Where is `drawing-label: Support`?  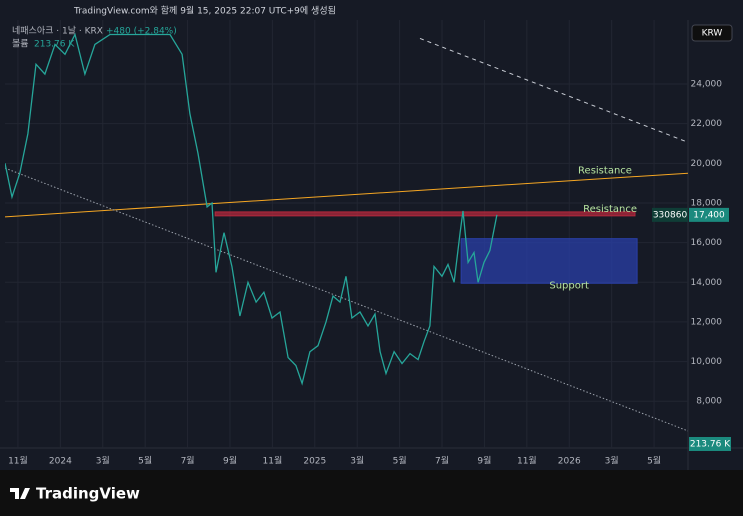 drawing-label: Support is located at coordinates (569, 285).